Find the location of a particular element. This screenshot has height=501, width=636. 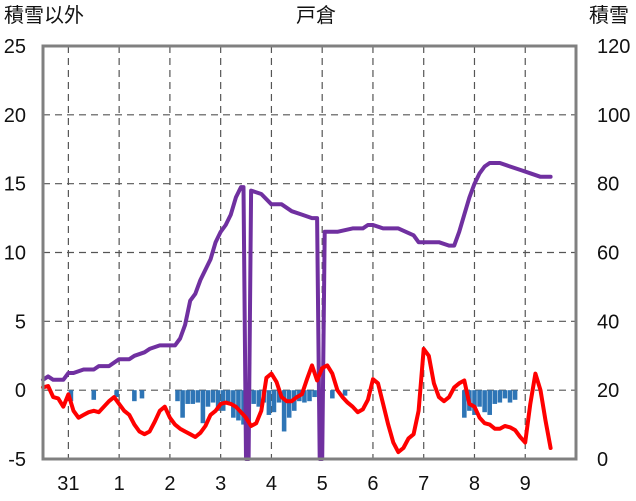

right-axis-ticks: 120 100 80 60 40 20 0 is located at coordinates (613, 253).